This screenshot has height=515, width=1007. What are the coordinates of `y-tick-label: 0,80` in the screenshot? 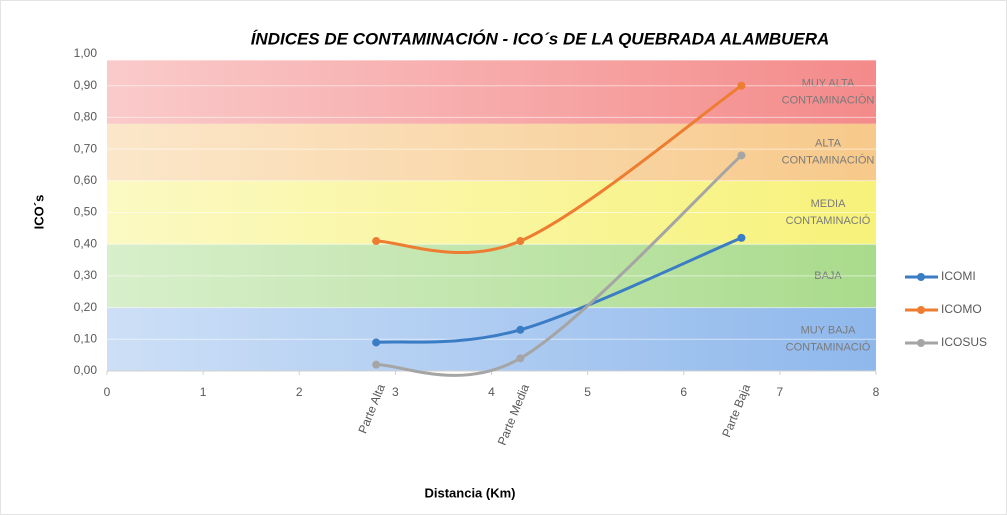 It's located at (86, 117).